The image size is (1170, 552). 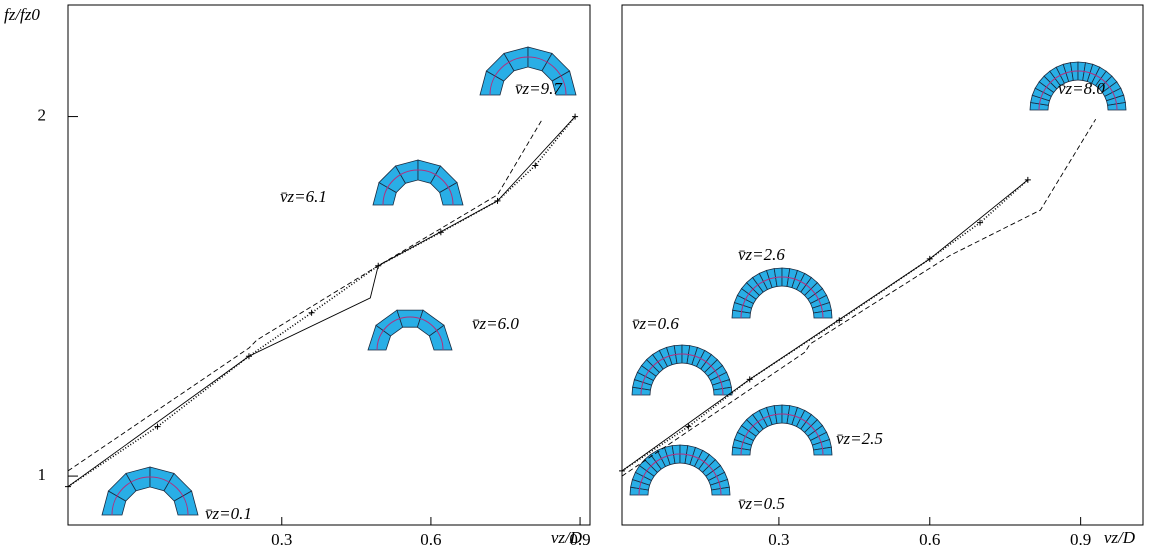 What do you see at coordinates (22, 14) in the screenshot?
I see `y-axis-label: fz/fz0` at bounding box center [22, 14].